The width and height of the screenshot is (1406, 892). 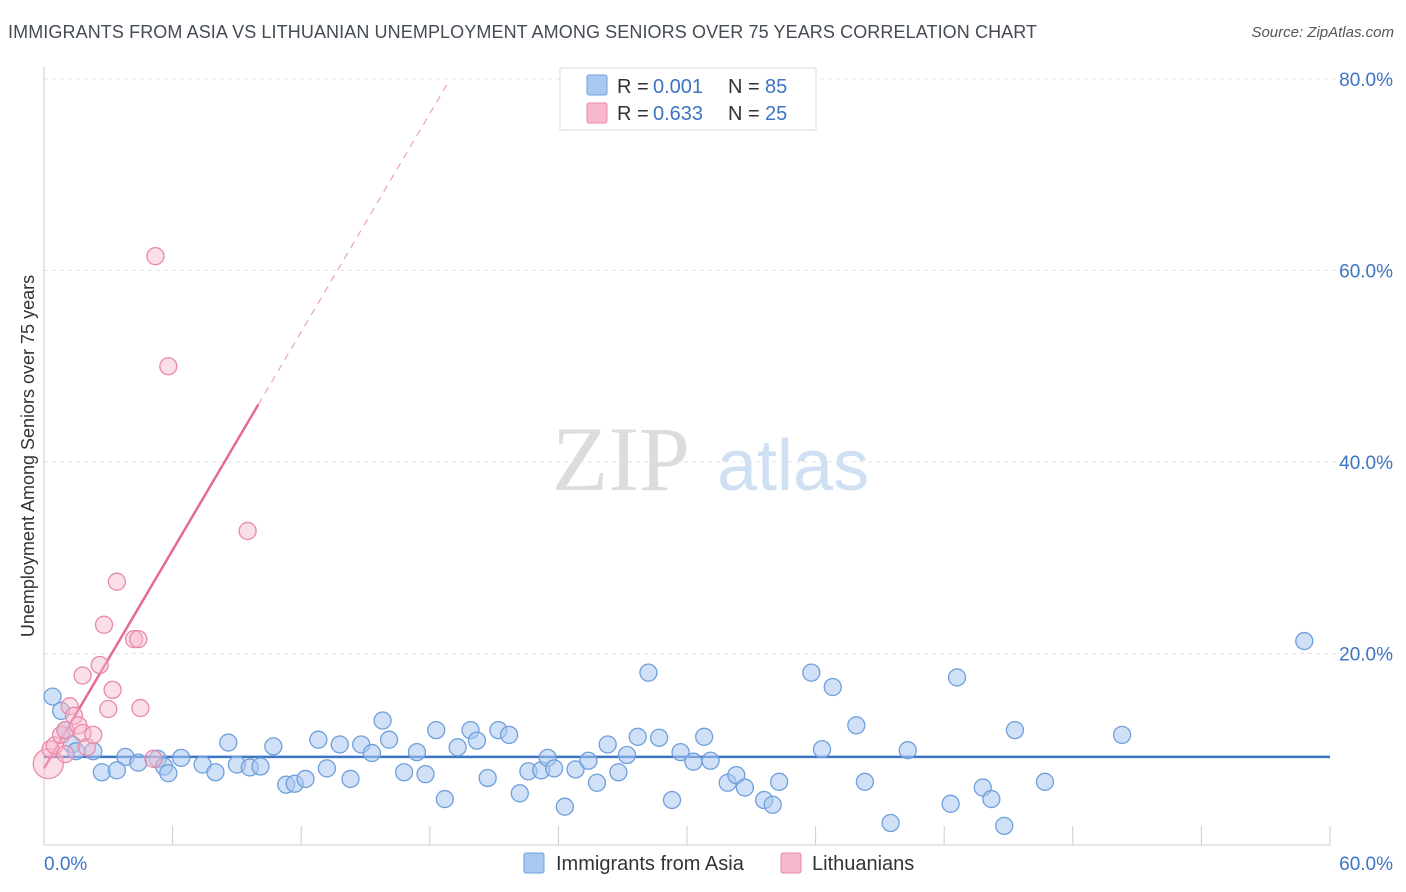 What do you see at coordinates (710, 459) in the screenshot?
I see `watermark: ZIP atlas` at bounding box center [710, 459].